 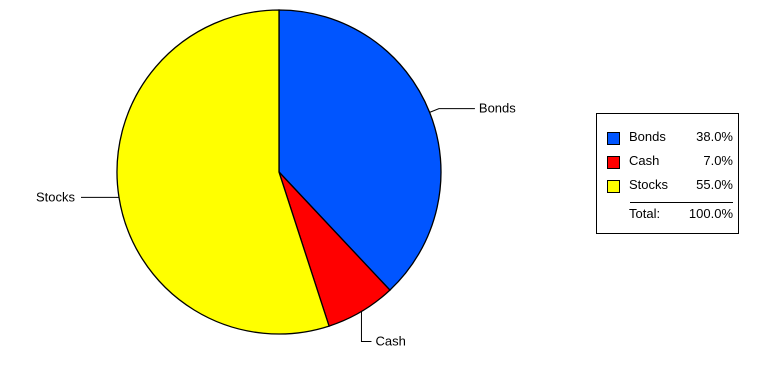 I want to click on legend-label-cash: Cash, so click(x=644, y=160).